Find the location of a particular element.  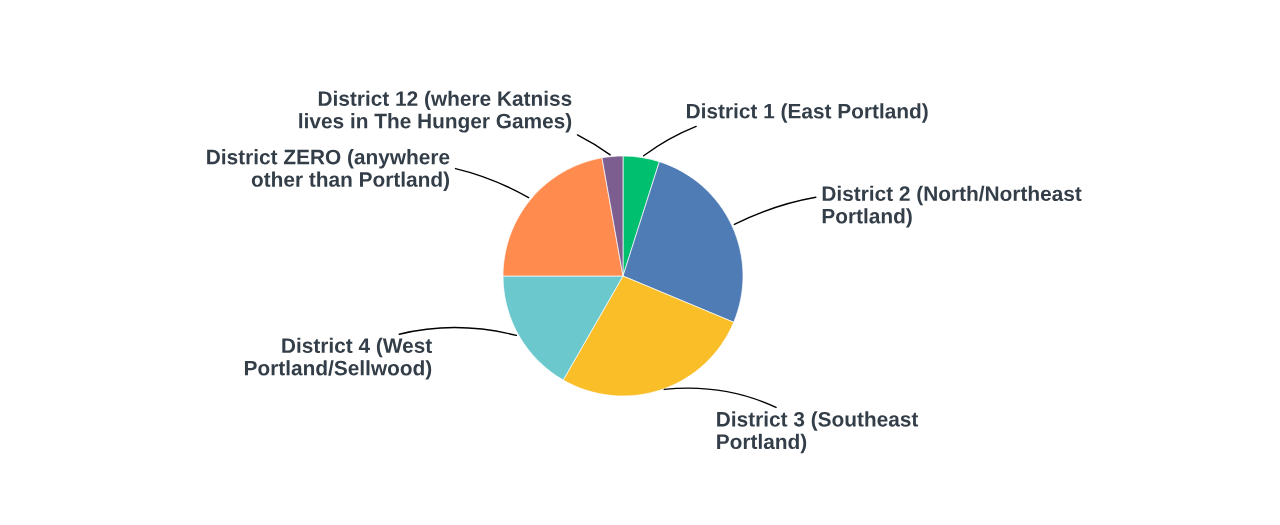

slice-label: District 12 (where Katniss lives in The Hunger Games) is located at coordinates (435, 111).